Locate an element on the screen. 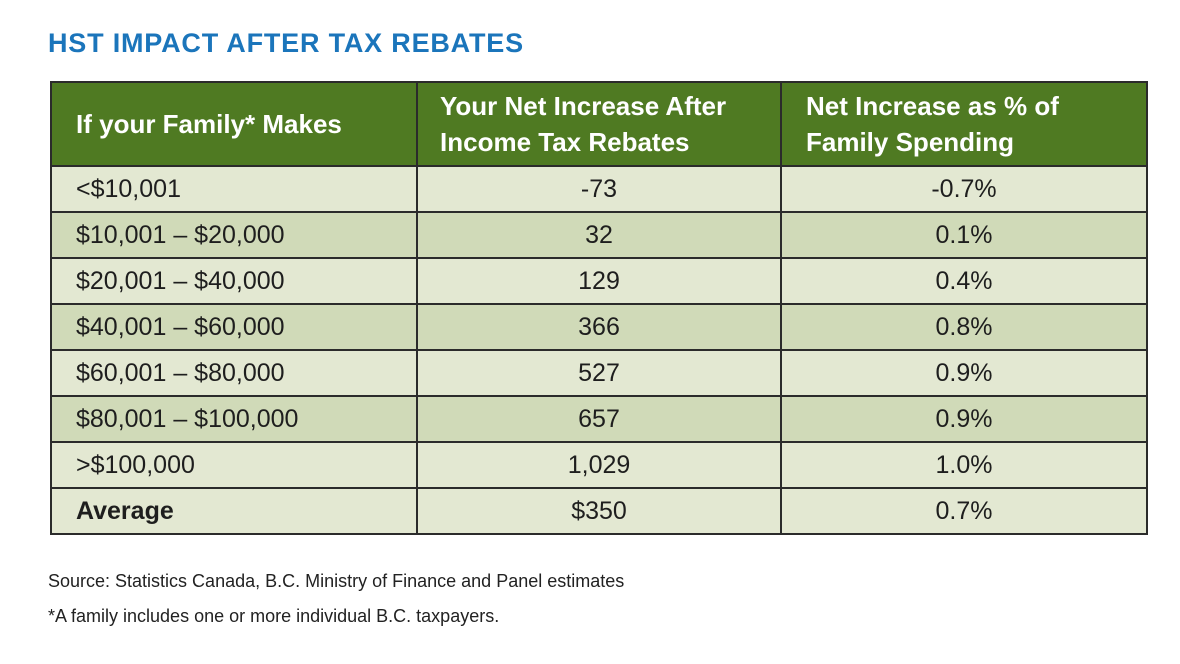  cell-net-increase: 657 is located at coordinates (599, 419).